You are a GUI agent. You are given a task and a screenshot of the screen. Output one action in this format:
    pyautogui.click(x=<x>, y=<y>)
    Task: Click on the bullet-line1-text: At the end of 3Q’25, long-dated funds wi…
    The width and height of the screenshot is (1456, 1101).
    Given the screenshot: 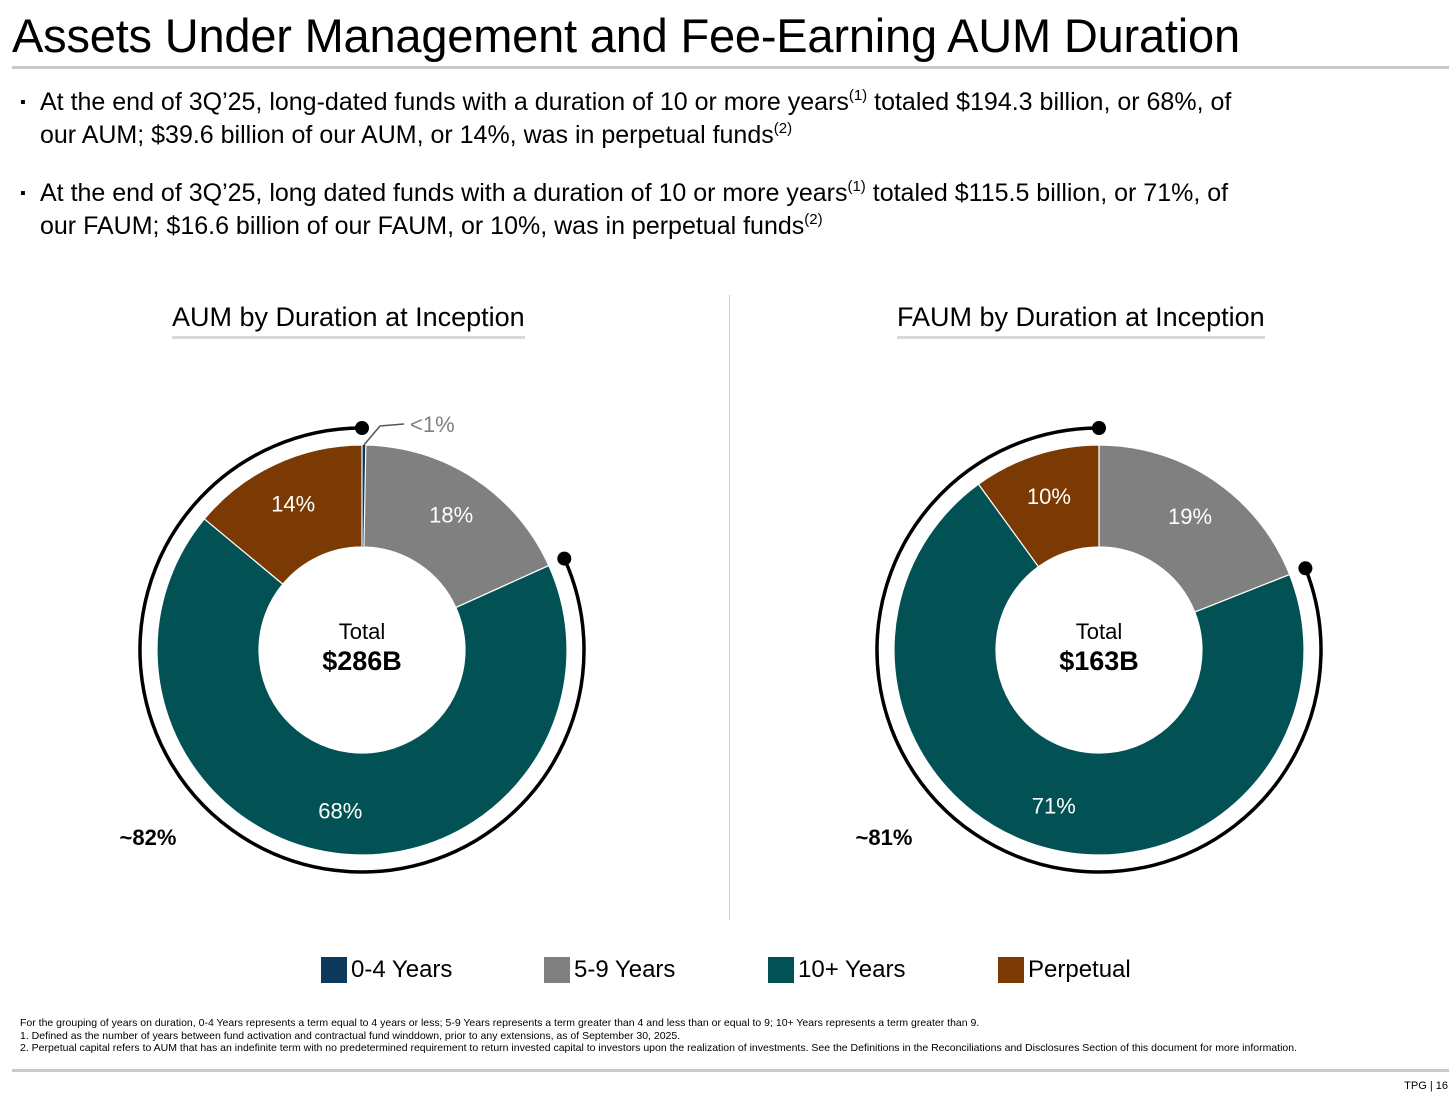 What is the action you would take?
    pyautogui.click(x=444, y=102)
    